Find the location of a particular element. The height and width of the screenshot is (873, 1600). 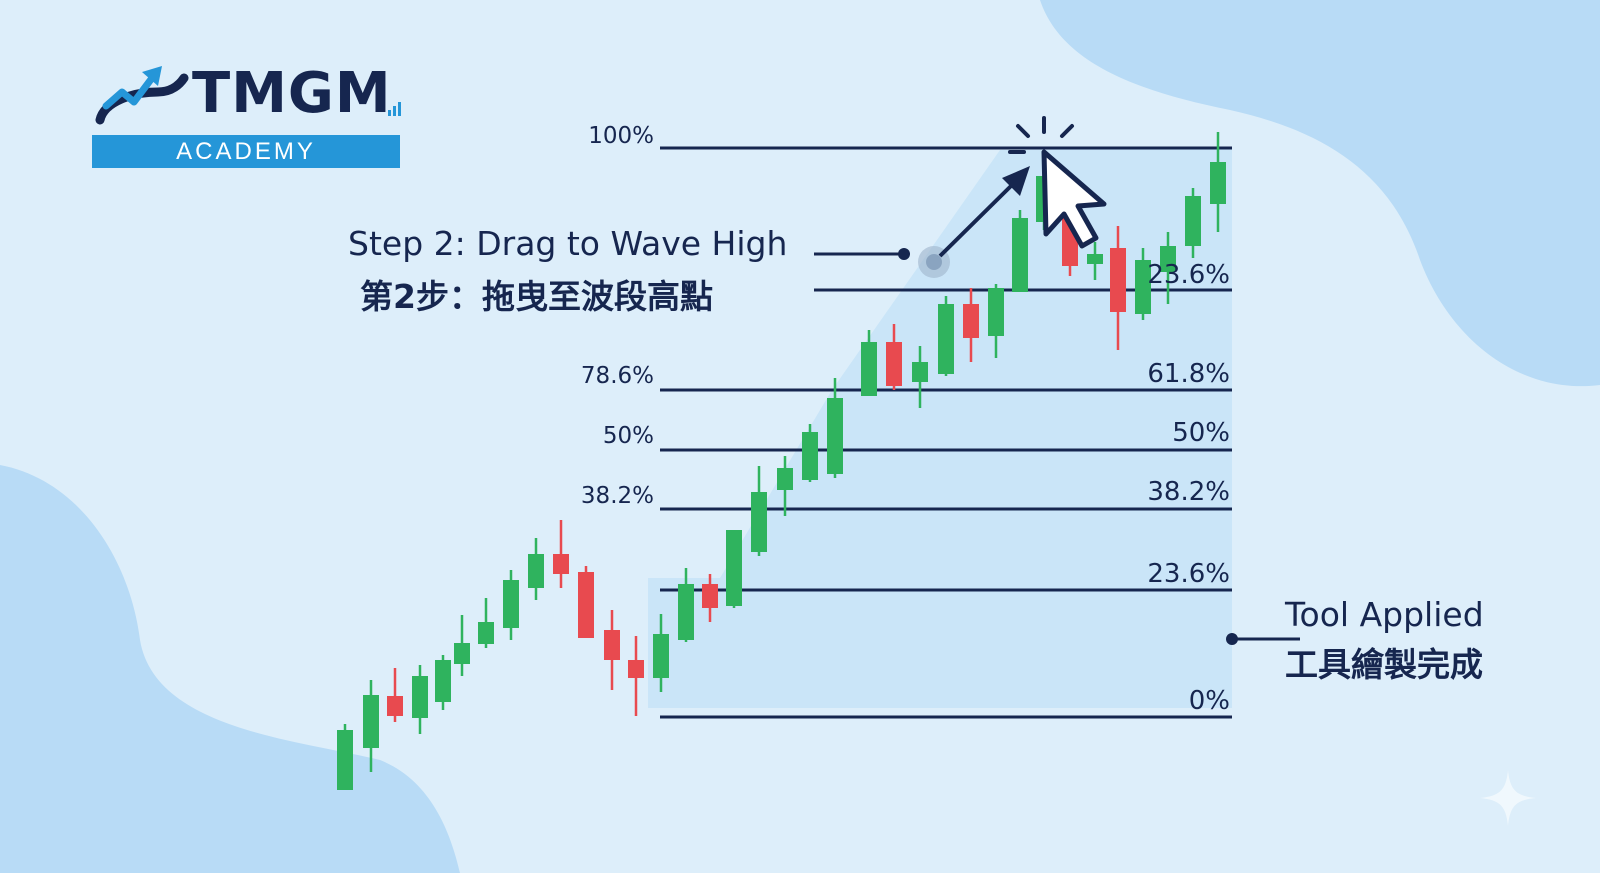

chart-arrow-logo-icon is located at coordinates (142, 95).